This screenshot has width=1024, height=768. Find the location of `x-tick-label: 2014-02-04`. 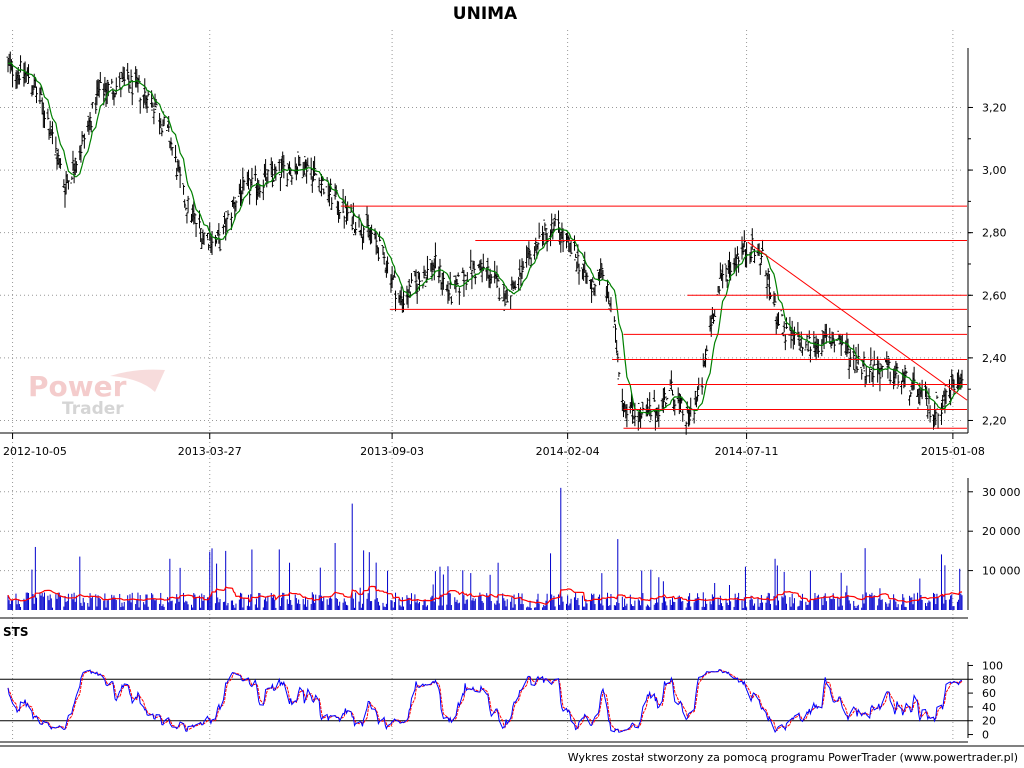

x-tick-label: 2014-02-04 is located at coordinates (568, 451).